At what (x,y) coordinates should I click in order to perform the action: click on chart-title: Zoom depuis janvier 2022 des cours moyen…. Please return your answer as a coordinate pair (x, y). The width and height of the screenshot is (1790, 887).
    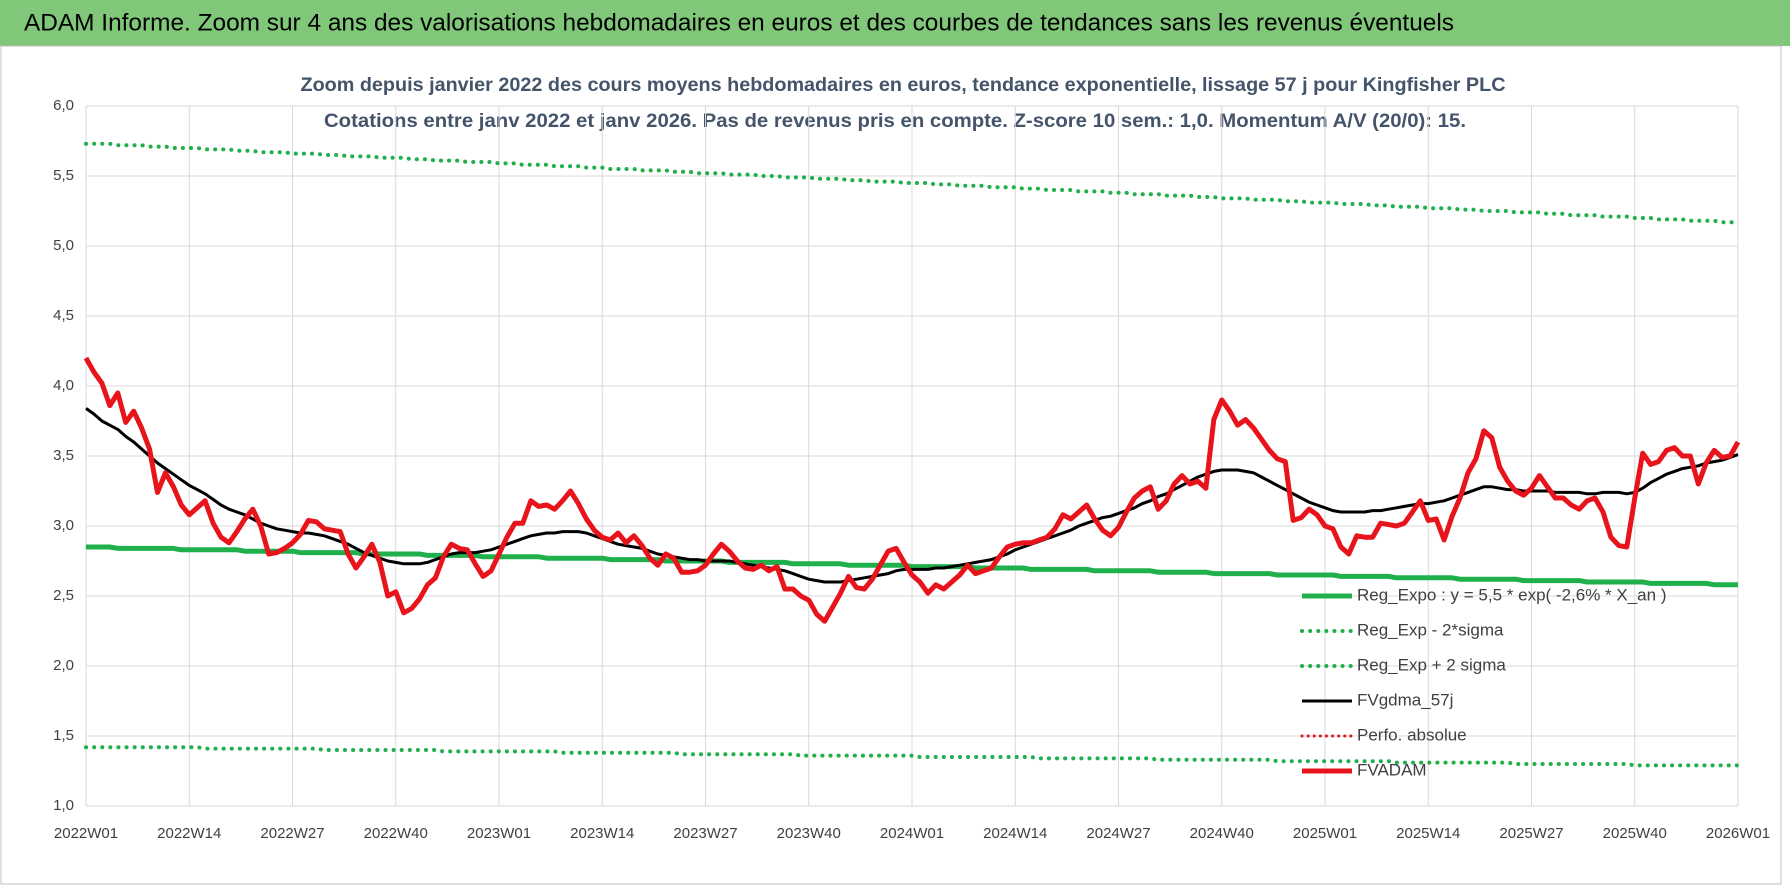
    Looking at the image, I should click on (903, 85).